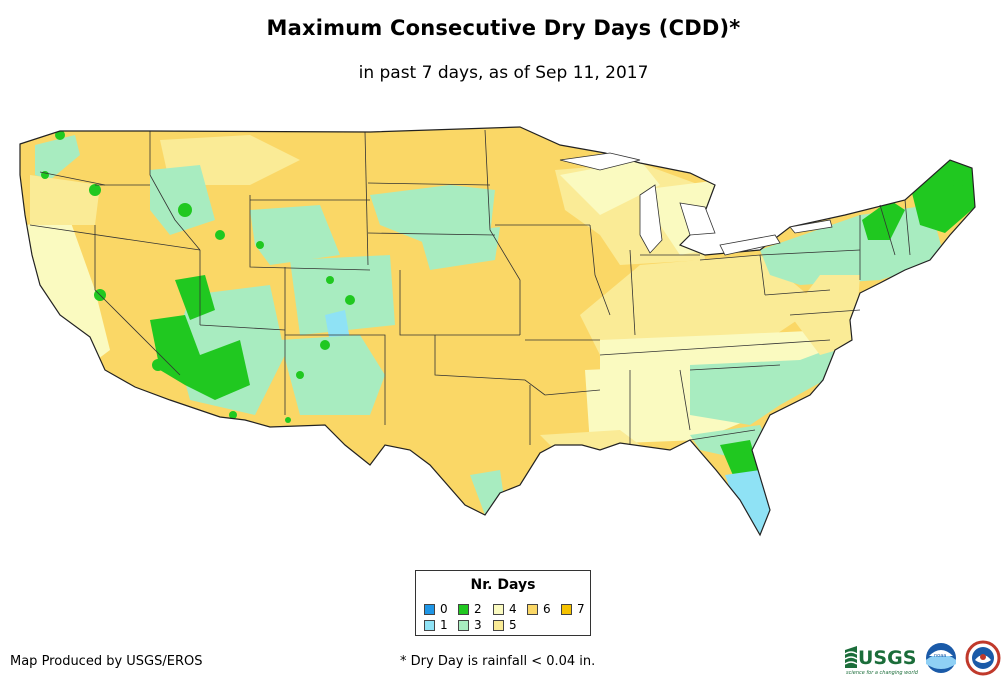 This screenshot has height=691, width=1007. What do you see at coordinates (503, 73) in the screenshot?
I see `map-subtitle: in past 7 days, as of Sep 11, 2017` at bounding box center [503, 73].